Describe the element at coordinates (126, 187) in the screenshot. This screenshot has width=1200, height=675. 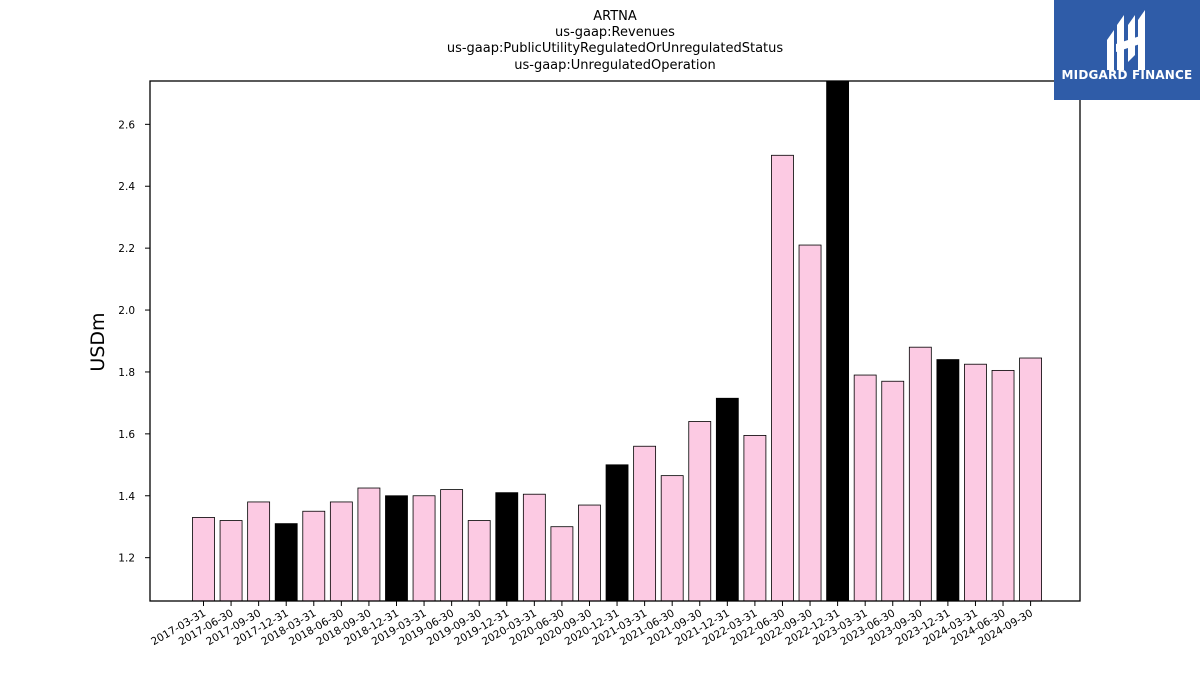
I see `y-tick-label: 2.4` at that location.